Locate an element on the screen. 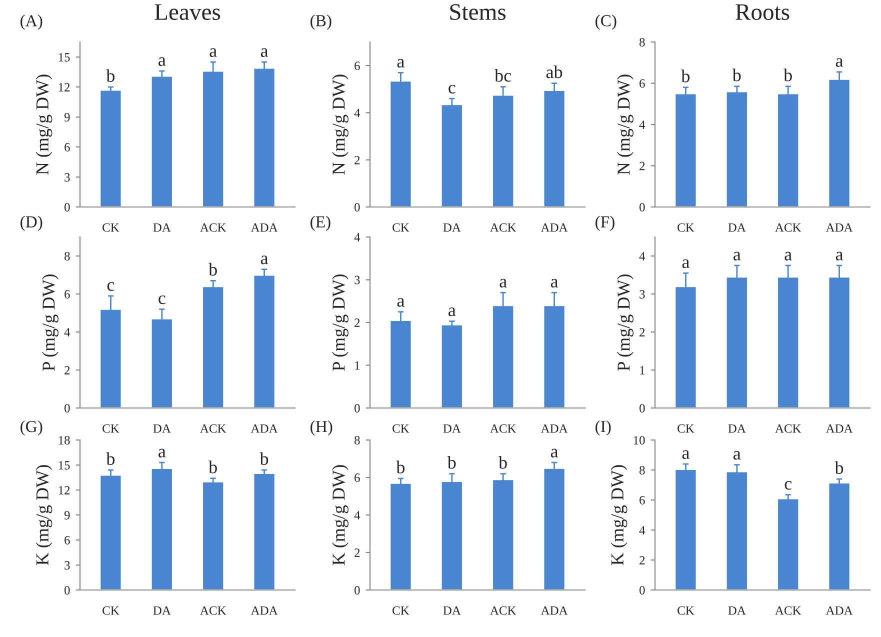  text: (A) is located at coordinates (31, 22).